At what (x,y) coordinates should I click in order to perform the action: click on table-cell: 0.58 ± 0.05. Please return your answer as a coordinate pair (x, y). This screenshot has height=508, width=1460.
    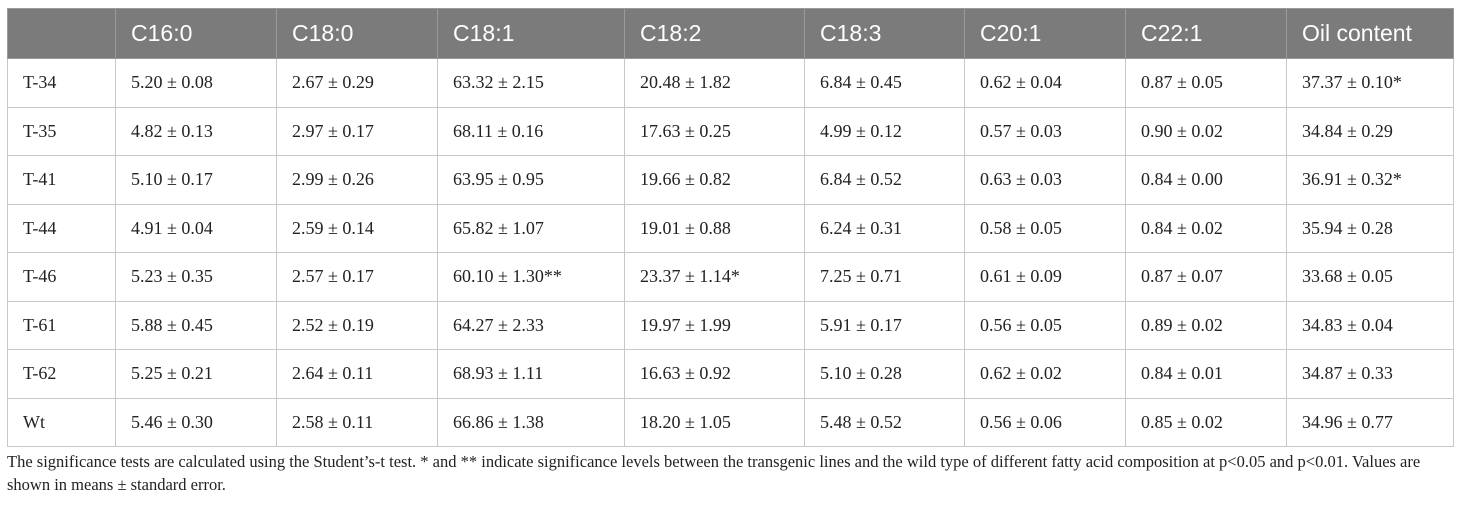
    Looking at the image, I should click on (1045, 228).